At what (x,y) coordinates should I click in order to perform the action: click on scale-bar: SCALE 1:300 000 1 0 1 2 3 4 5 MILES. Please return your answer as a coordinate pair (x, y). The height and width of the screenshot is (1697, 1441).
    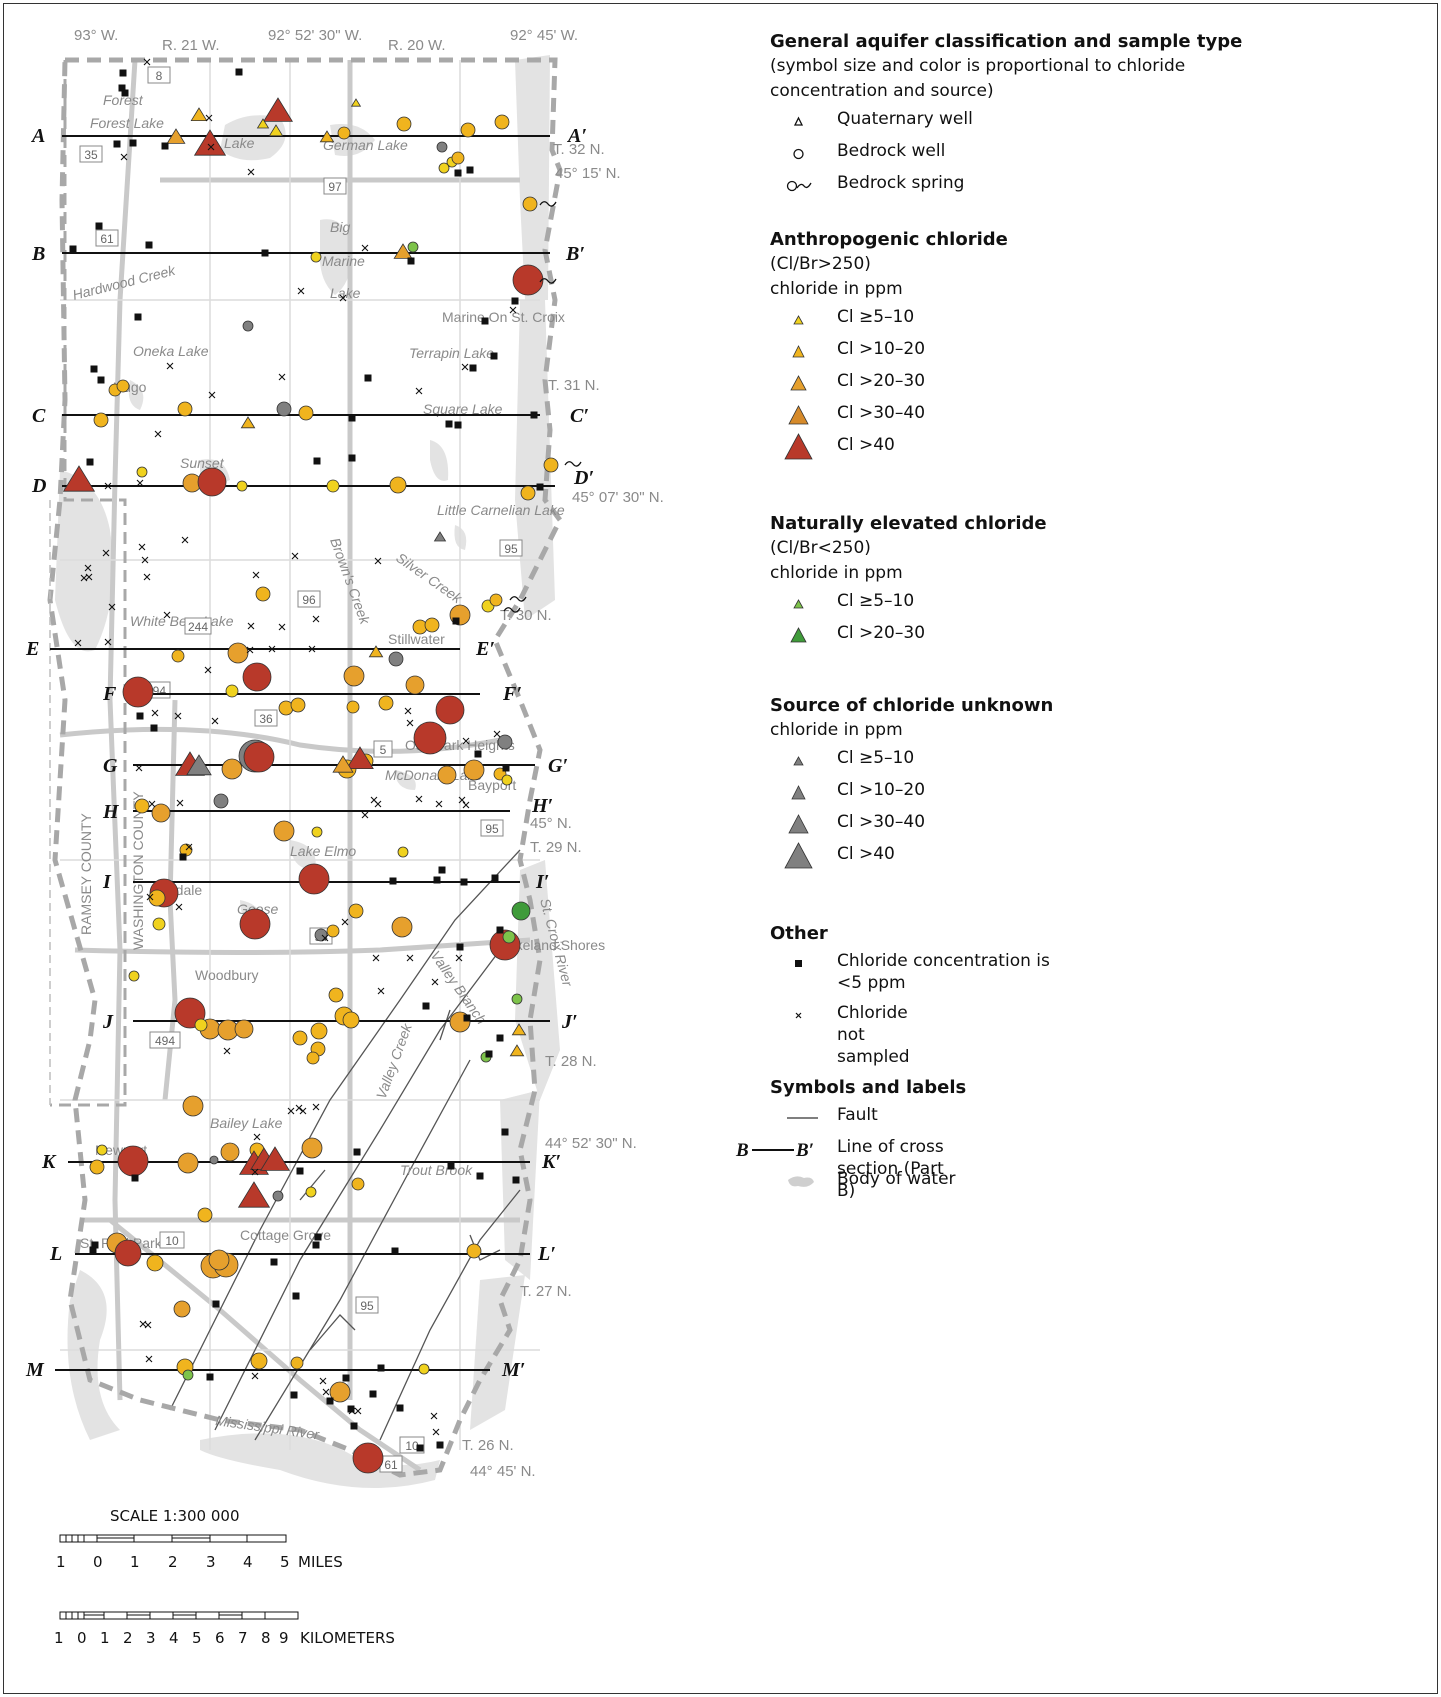
    Looking at the image, I should click on (224, 1577).